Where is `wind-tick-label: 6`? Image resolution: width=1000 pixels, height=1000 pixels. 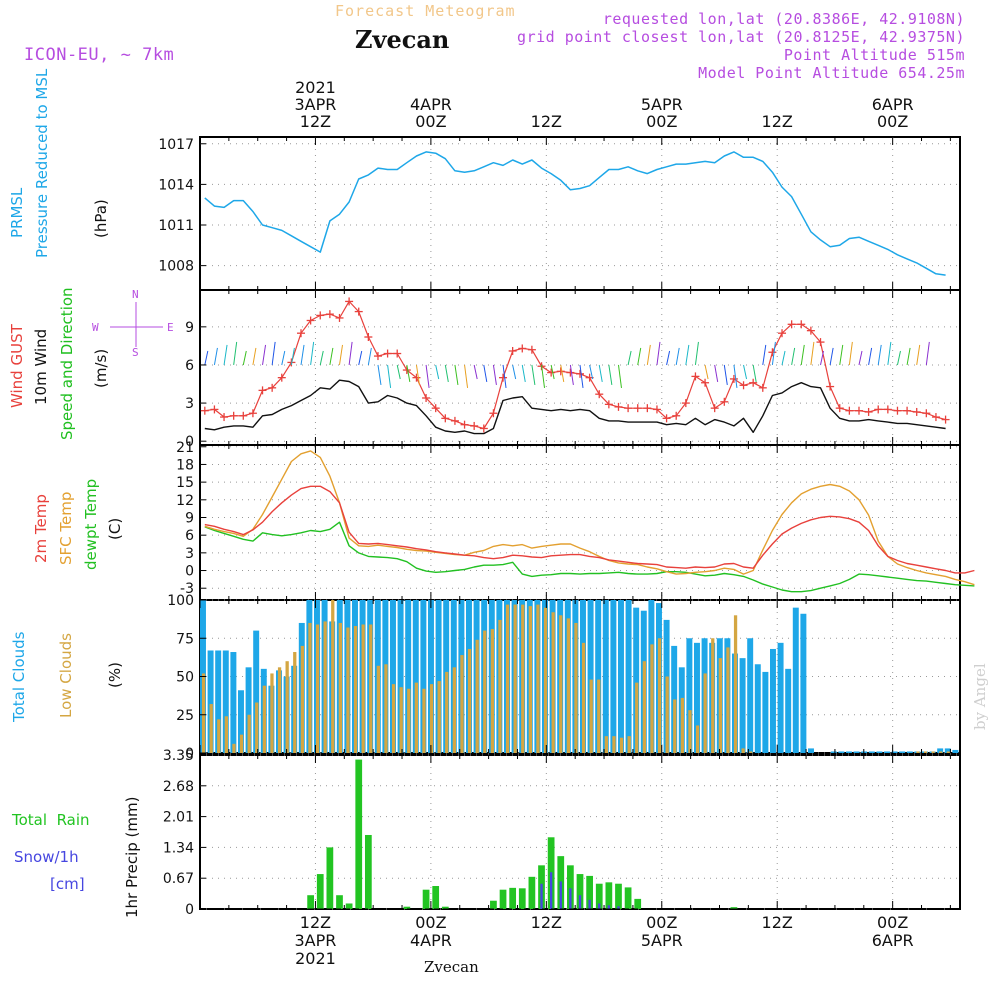
wind-tick-label: 6 is located at coordinates (189, 366).